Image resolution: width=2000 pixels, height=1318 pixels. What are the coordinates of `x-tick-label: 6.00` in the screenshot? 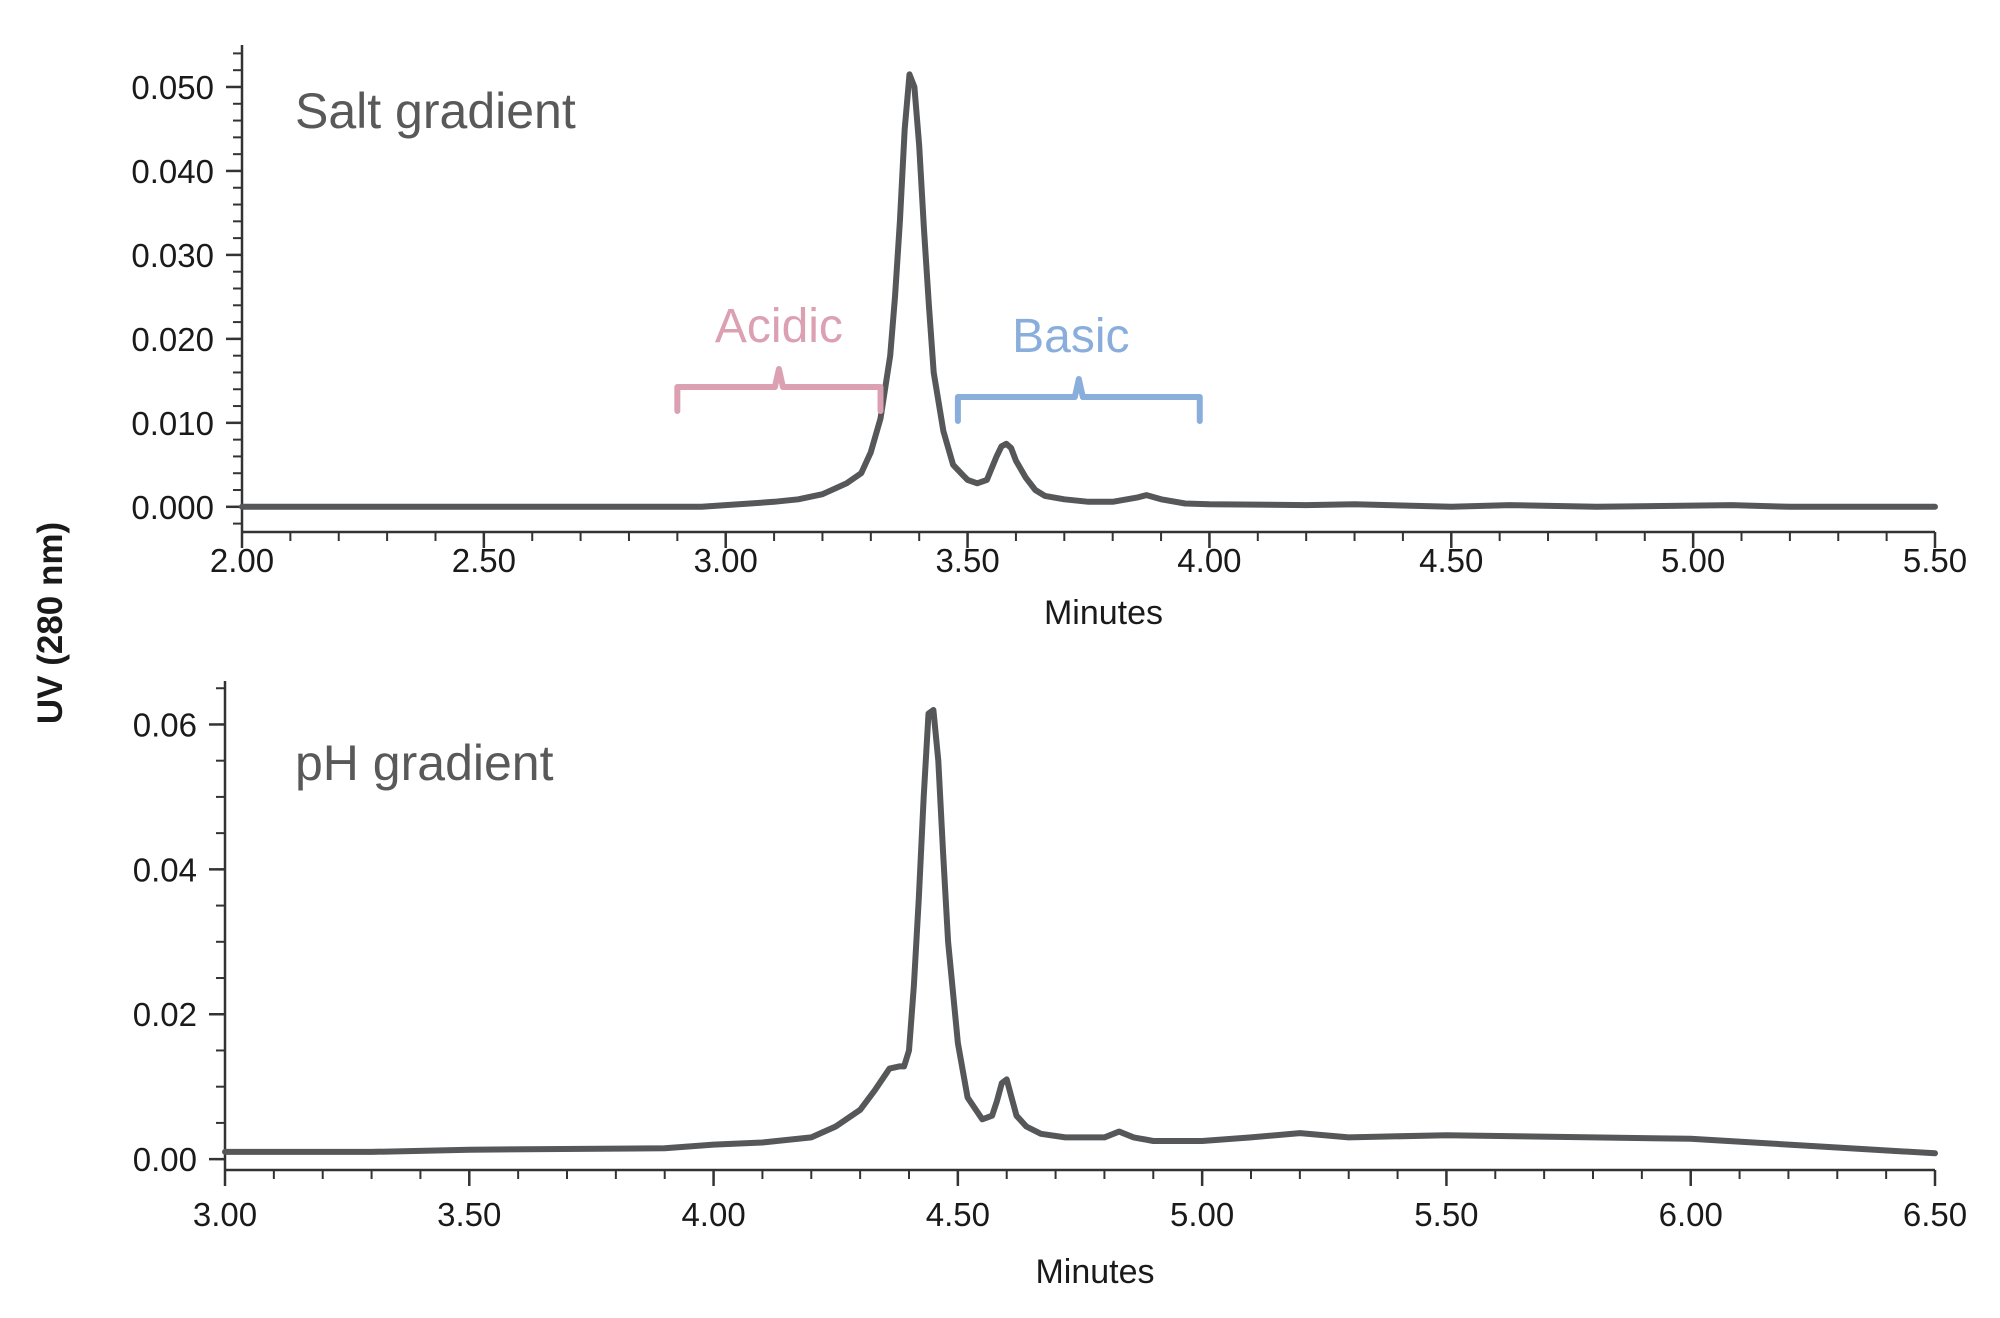 It's located at (1691, 1214).